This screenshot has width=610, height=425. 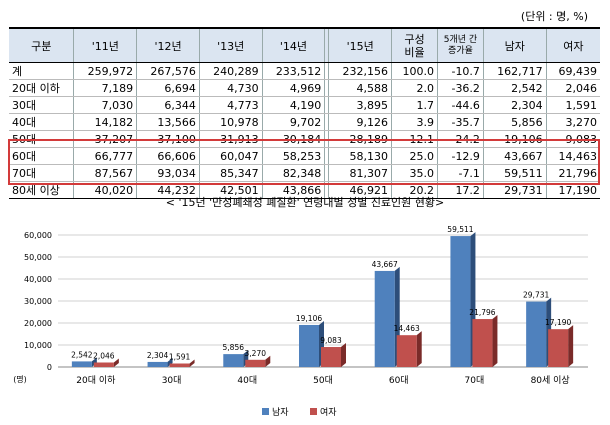 What do you see at coordinates (305, 202) in the screenshot?
I see `chart-title: < '15년 '만성폐쇄성 폐질환' 연령대별 성별 진료인원 현황>` at bounding box center [305, 202].